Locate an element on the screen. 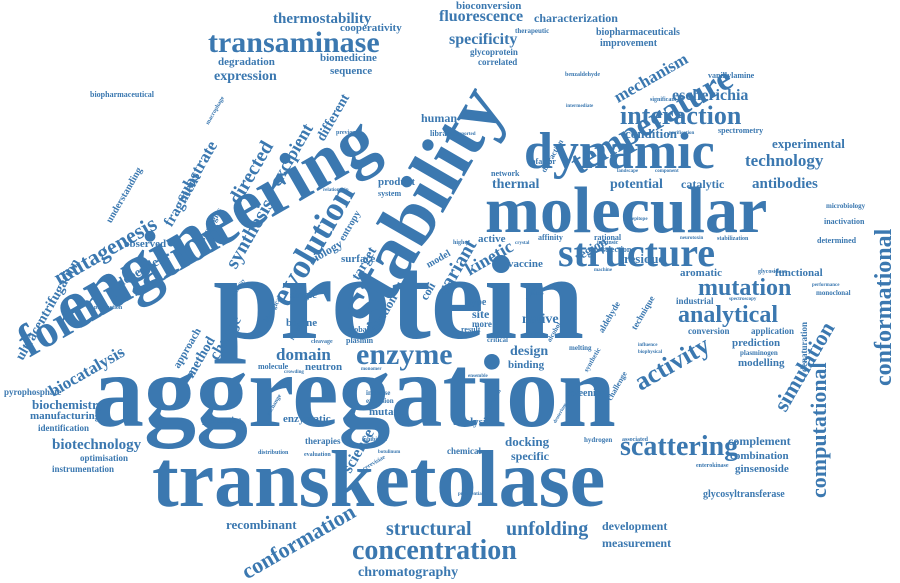 This screenshot has width=900, height=583. word-characterization: characterization is located at coordinates (576, 18).